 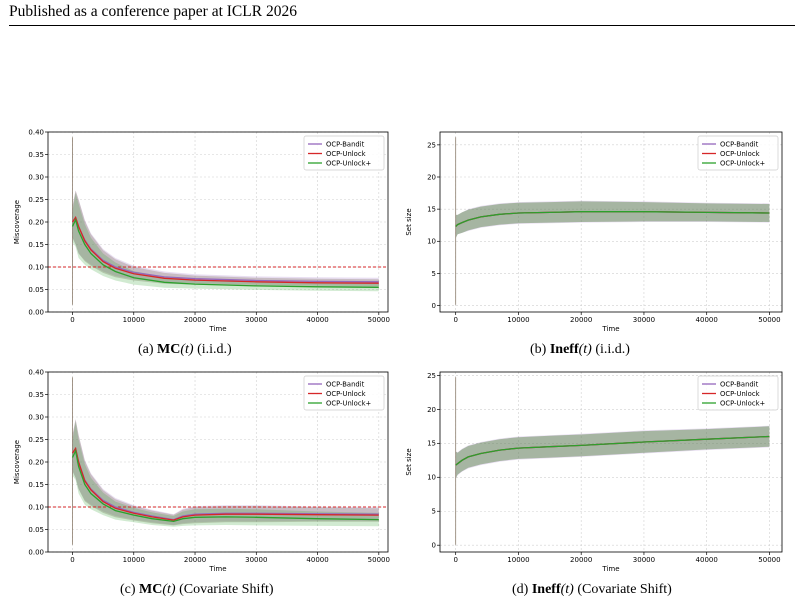 What do you see at coordinates (431, 242) in the screenshot?
I see `y-tick-label-2: 10` at bounding box center [431, 242].